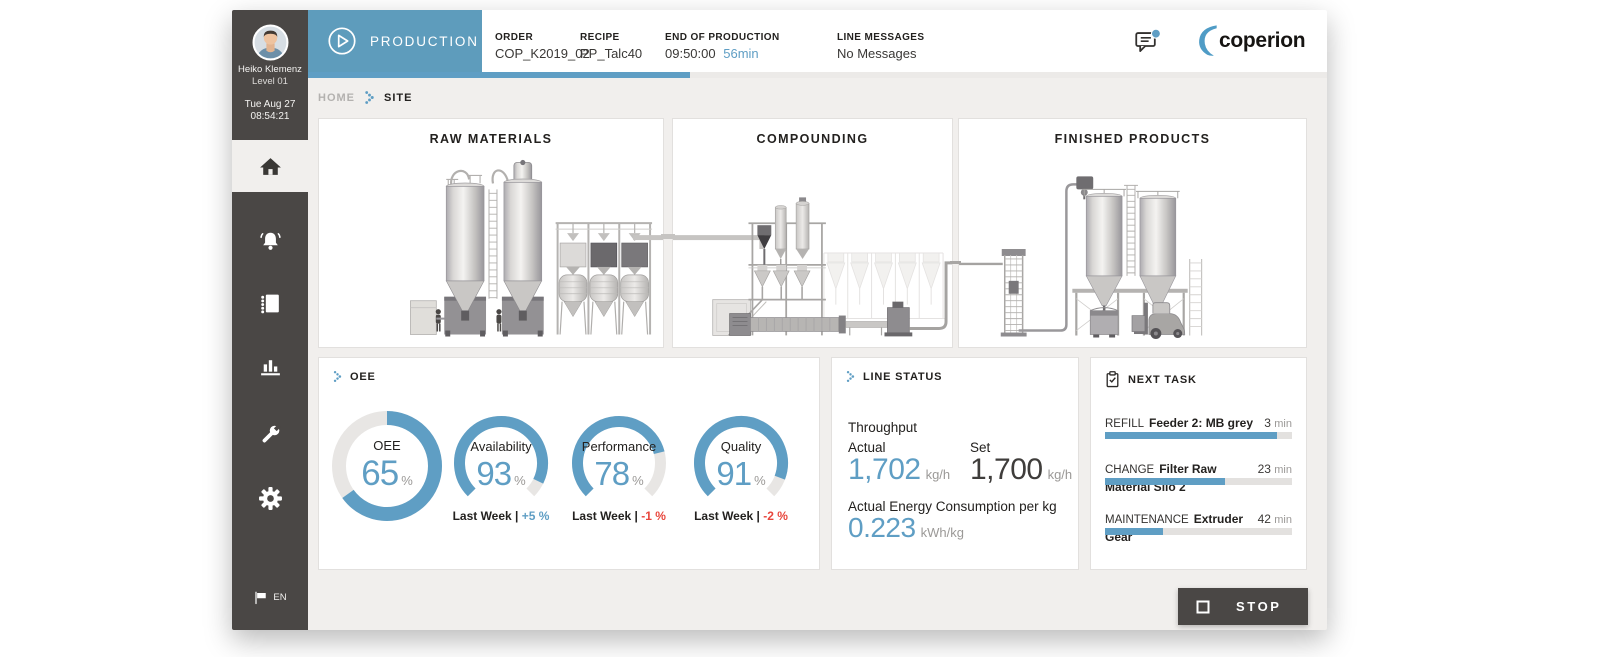  What do you see at coordinates (980, 447) in the screenshot?
I see `set-label: Set` at bounding box center [980, 447].